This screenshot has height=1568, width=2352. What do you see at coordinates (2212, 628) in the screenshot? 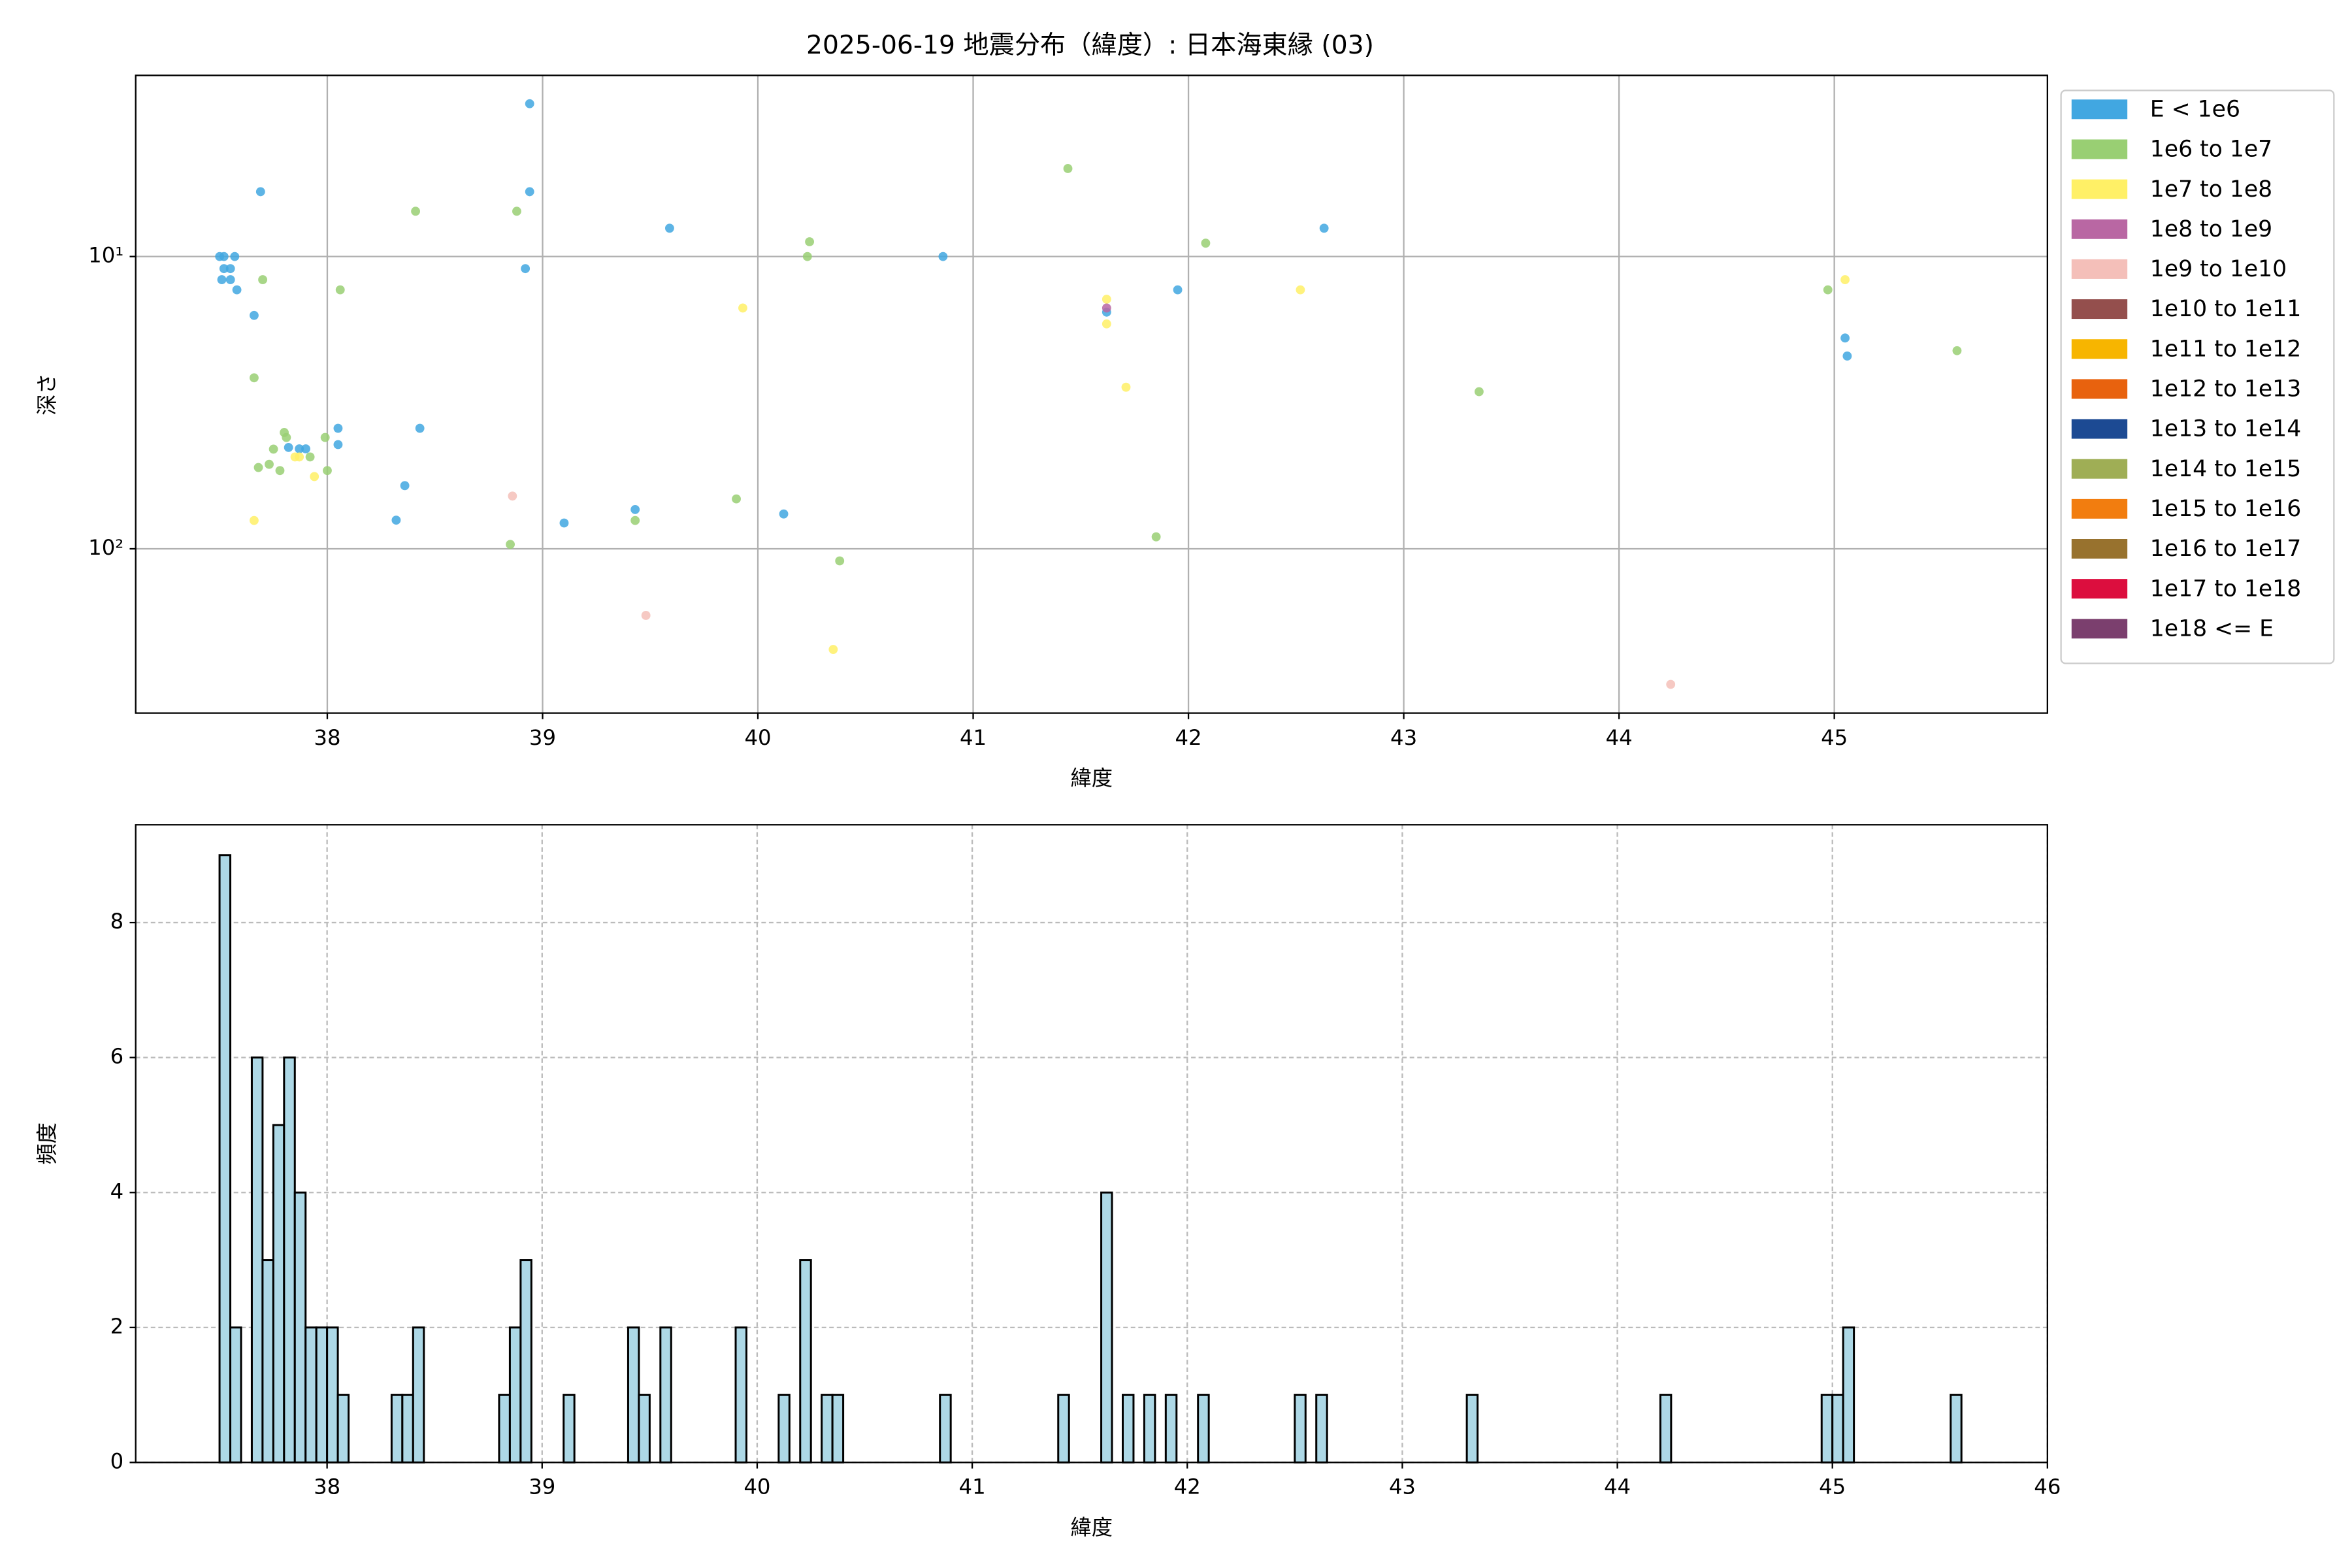
I see `legend-label: 1e18 <= E` at bounding box center [2212, 628].